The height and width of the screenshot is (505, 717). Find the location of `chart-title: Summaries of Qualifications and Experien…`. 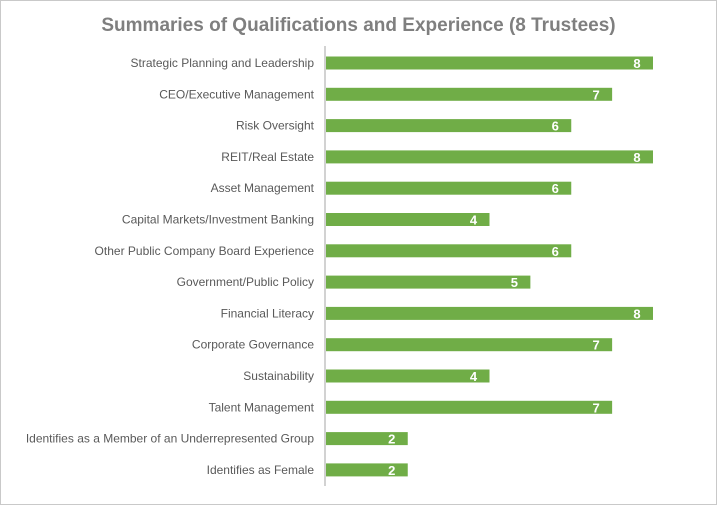

chart-title: Summaries of Qualifications and Experien… is located at coordinates (358, 25).